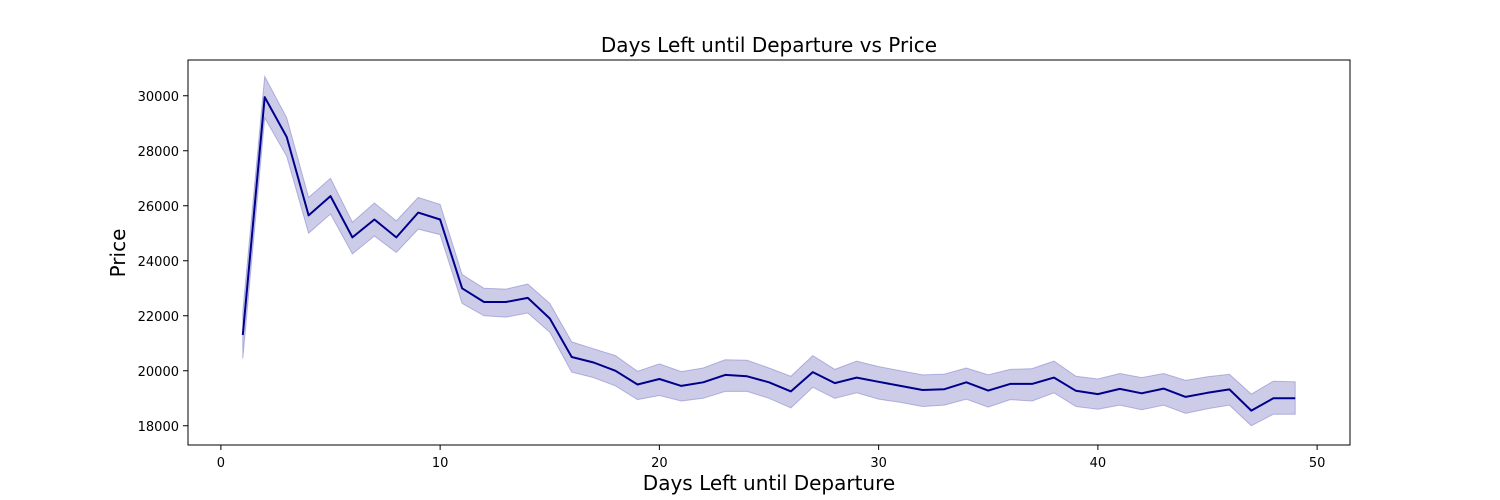  Describe the element at coordinates (440, 463) in the screenshot. I see `x-tick-label: 10` at that location.